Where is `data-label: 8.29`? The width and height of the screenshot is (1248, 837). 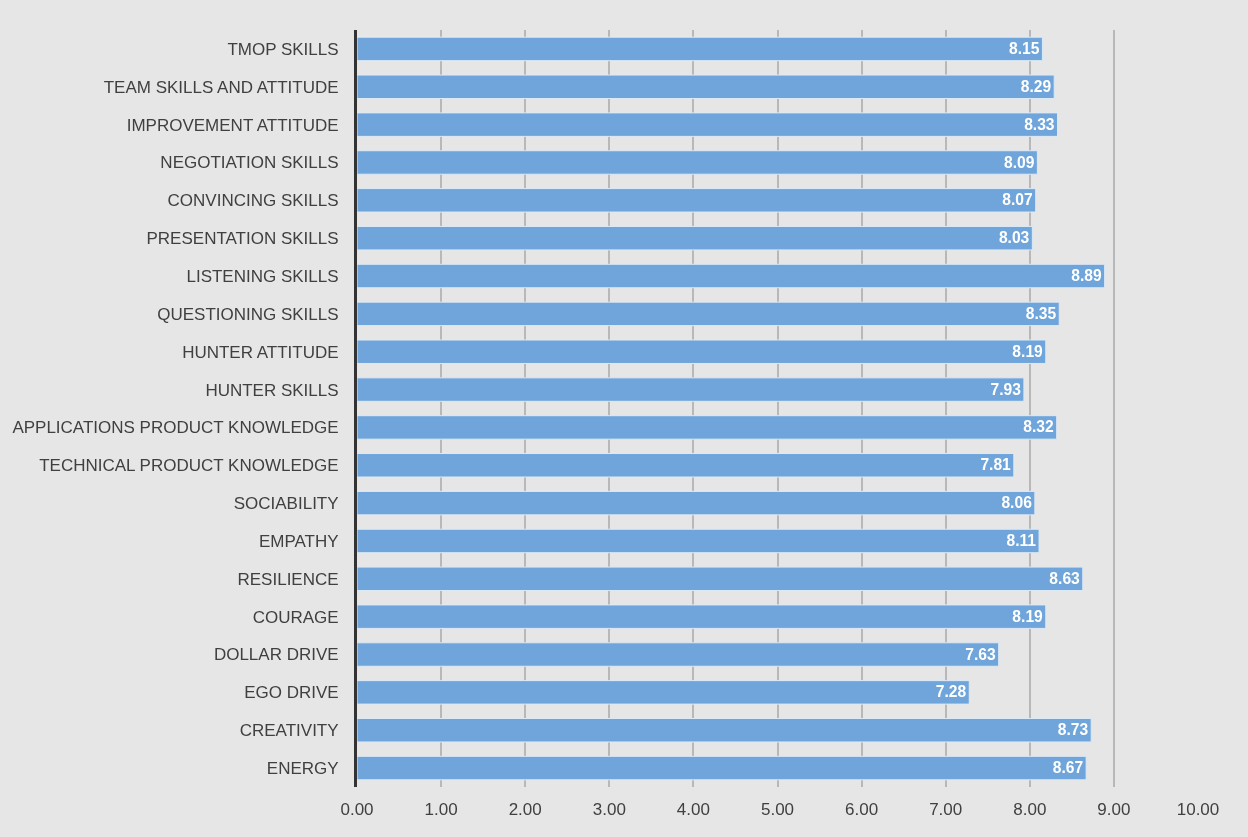 data-label: 8.29 is located at coordinates (1036, 86).